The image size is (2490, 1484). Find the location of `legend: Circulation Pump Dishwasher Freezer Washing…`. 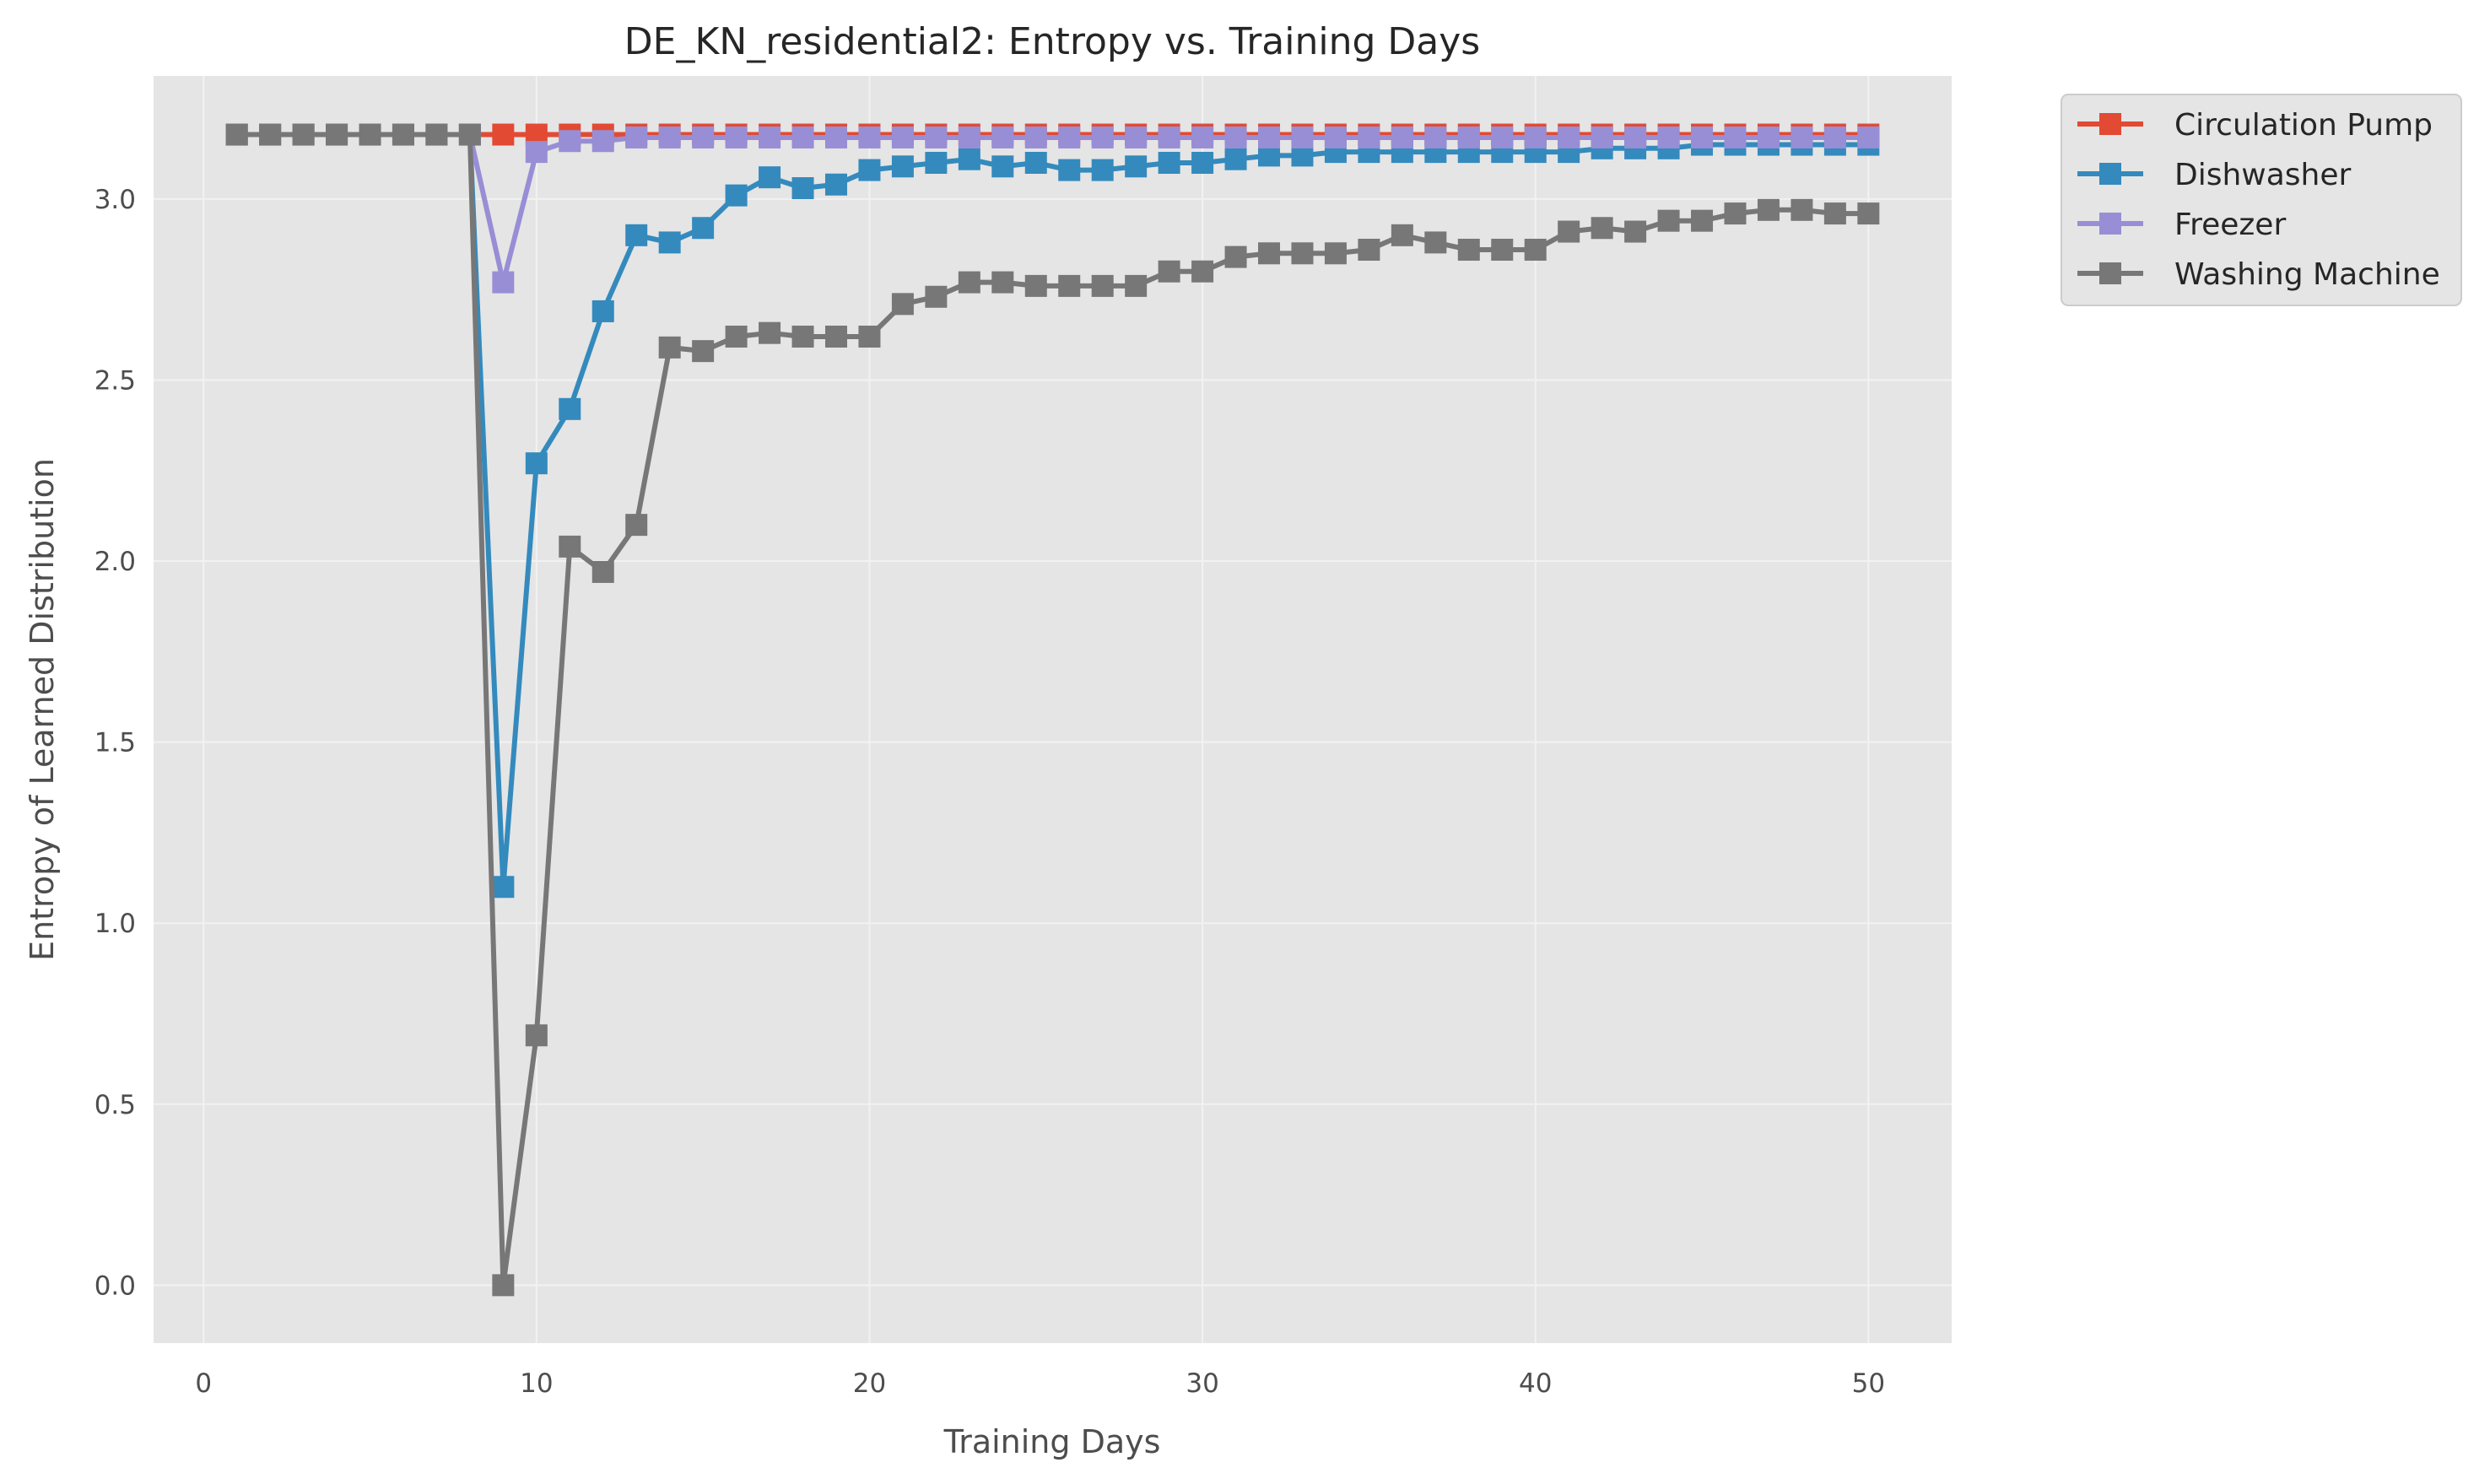

legend: Circulation Pump Dishwasher Freezer Washing… is located at coordinates (2261, 200).